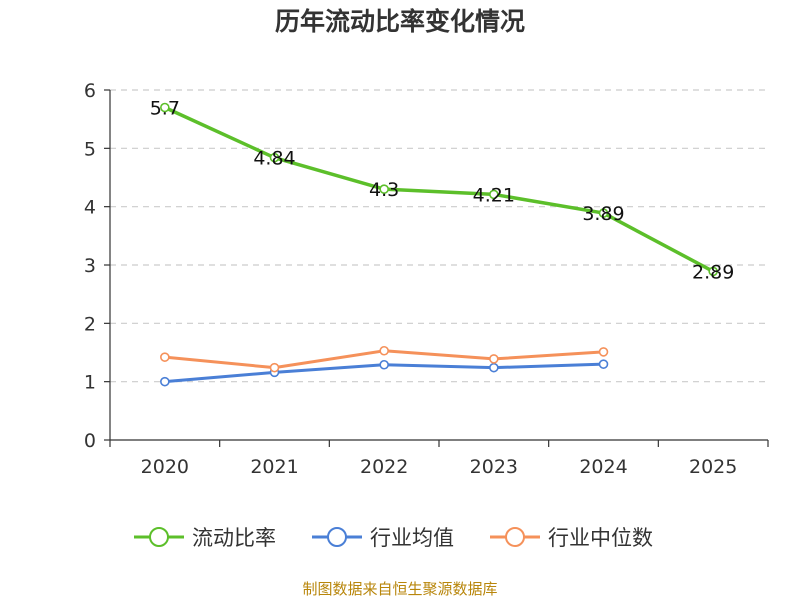  Describe the element at coordinates (90, 208) in the screenshot. I see `y-tick-label: 4` at that location.